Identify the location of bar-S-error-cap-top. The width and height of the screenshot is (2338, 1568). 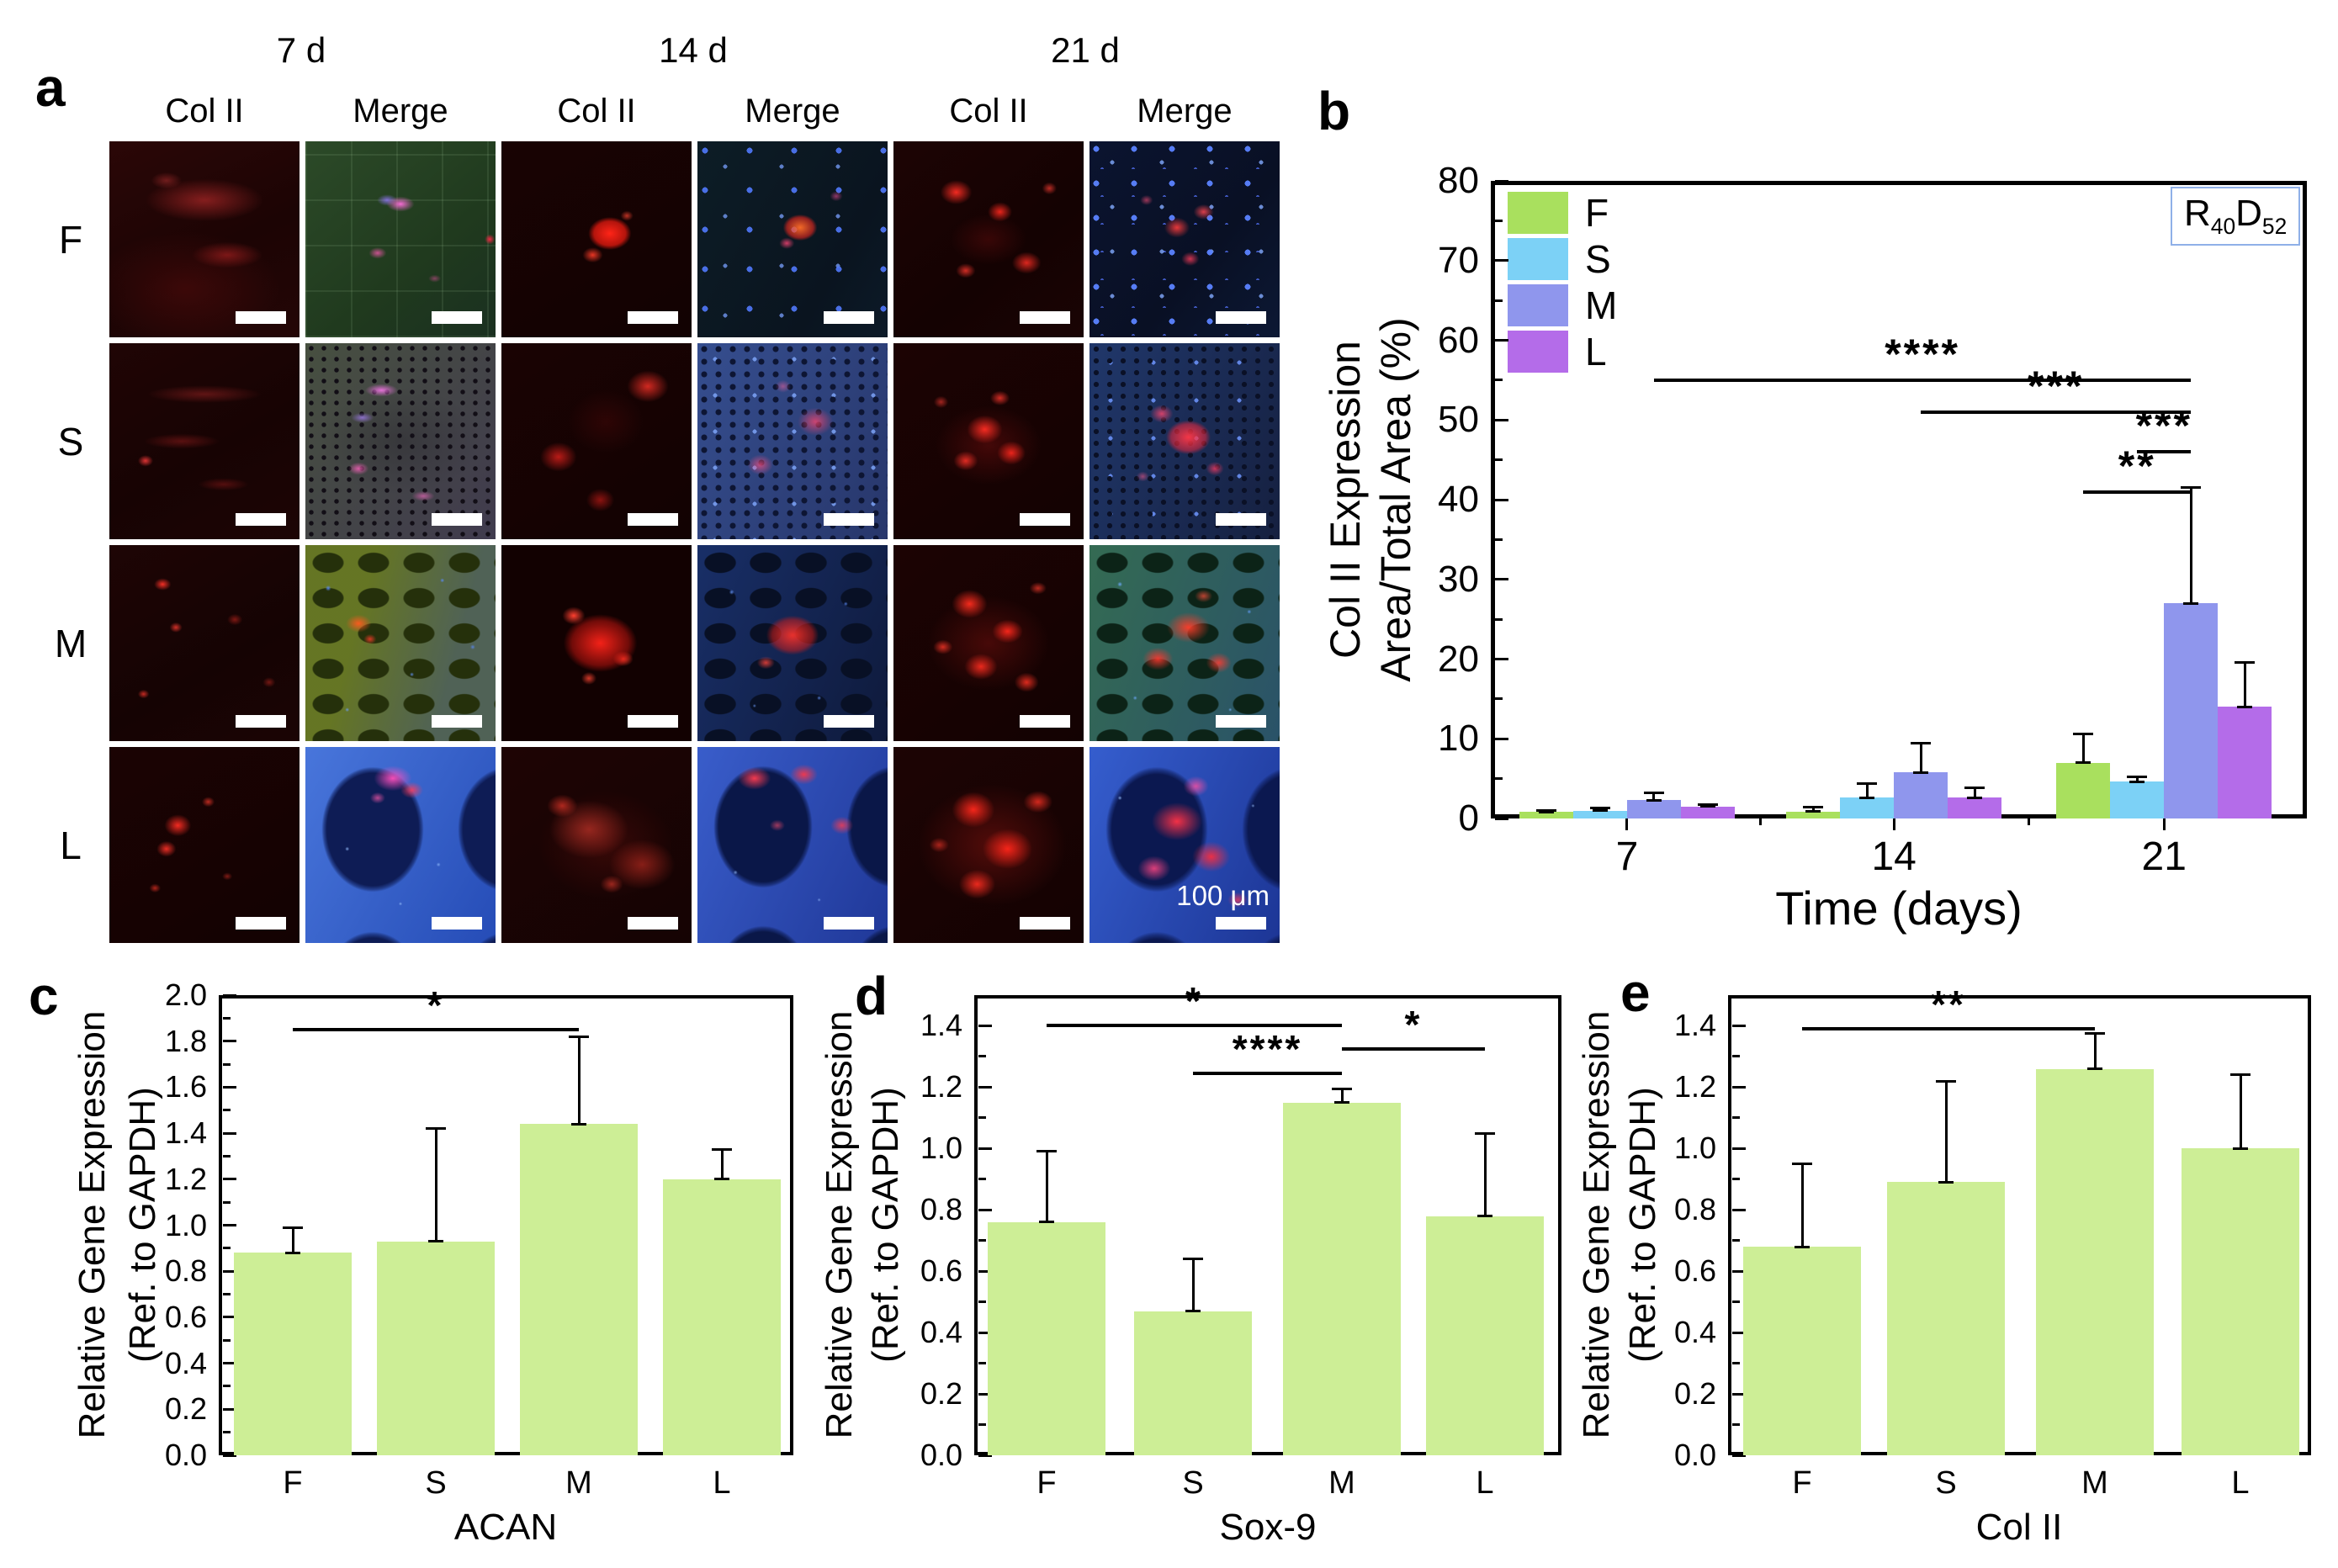
(1946, 1081).